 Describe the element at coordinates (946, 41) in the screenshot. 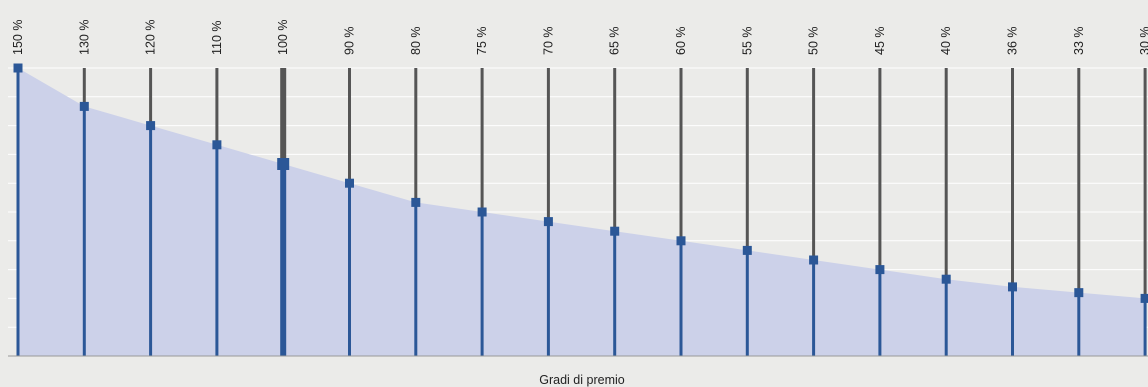

I see `tick-label: 40 %` at that location.